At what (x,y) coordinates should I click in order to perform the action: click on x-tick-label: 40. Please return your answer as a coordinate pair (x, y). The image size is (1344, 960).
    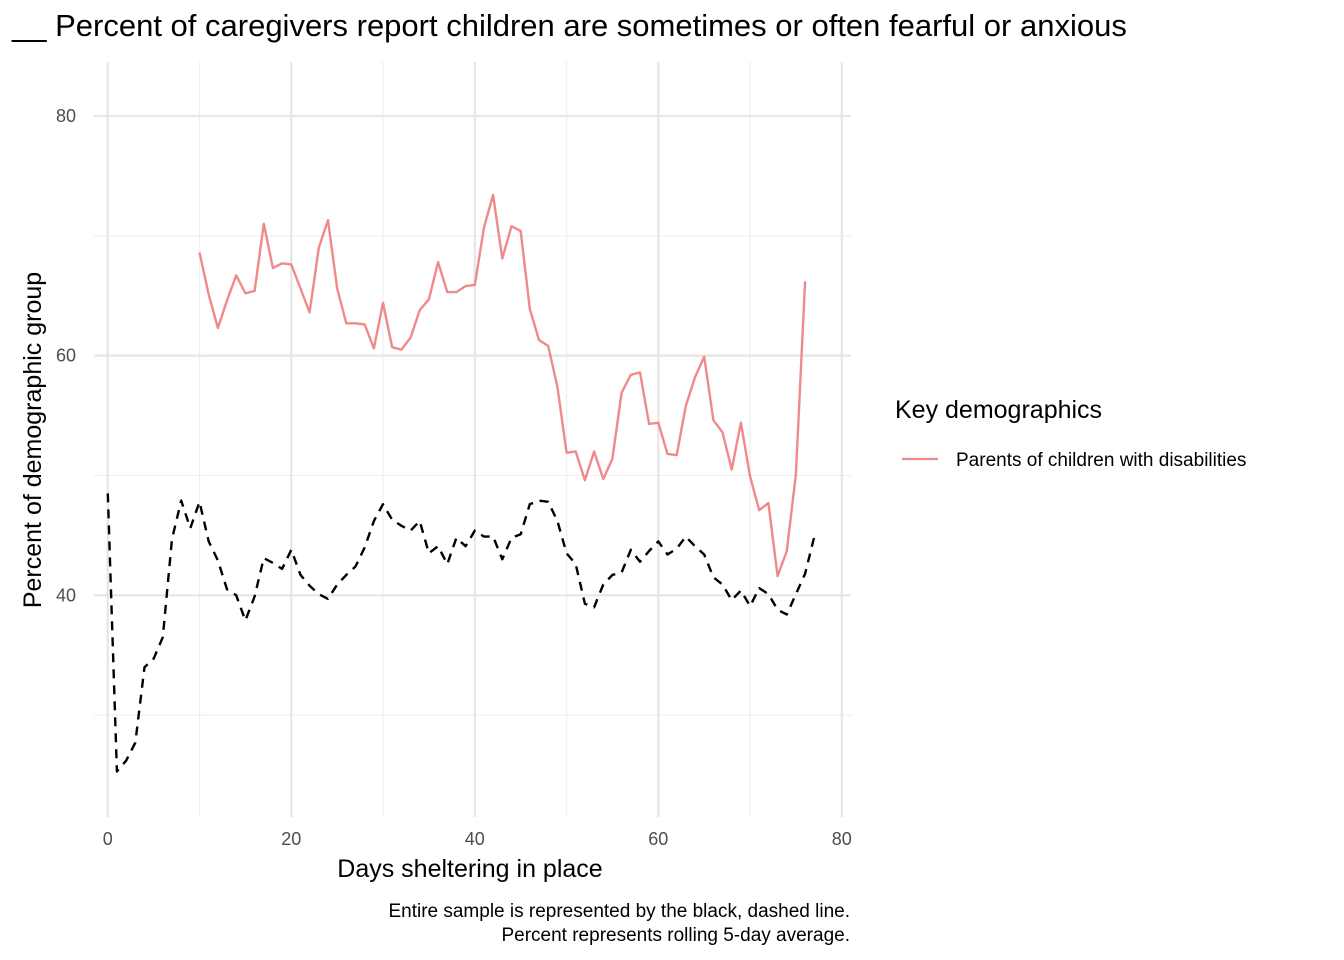
    Looking at the image, I should click on (475, 839).